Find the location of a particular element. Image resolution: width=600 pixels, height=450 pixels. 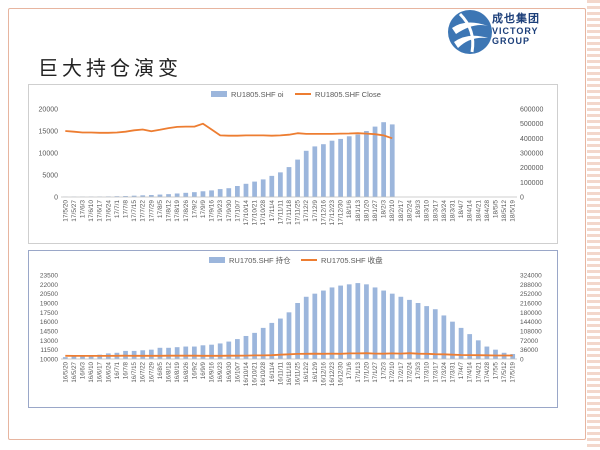

x-tick-label: 16/6/24 is located at coordinates (108, 371).